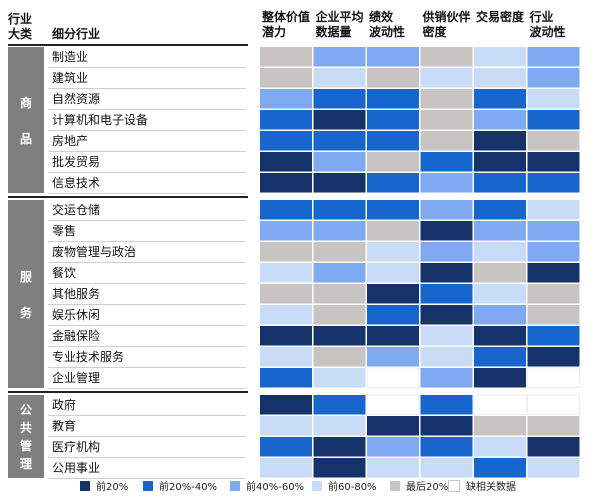 The width and height of the screenshot is (600, 499). What do you see at coordinates (188, 487) in the screenshot?
I see `legend-label: 前20%-40%` at bounding box center [188, 487].